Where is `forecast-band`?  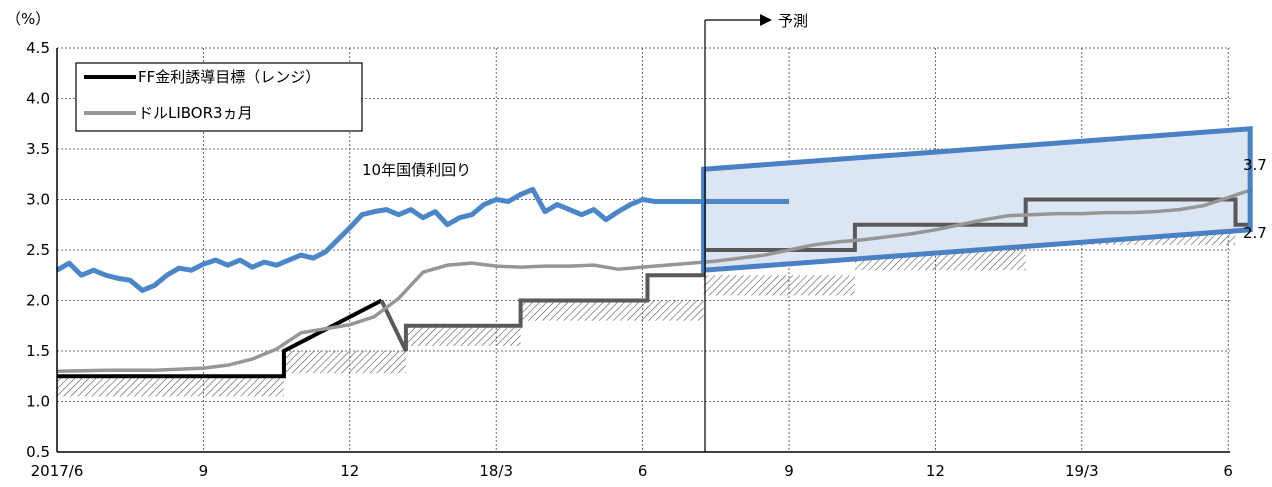
forecast-band is located at coordinates (977, 199).